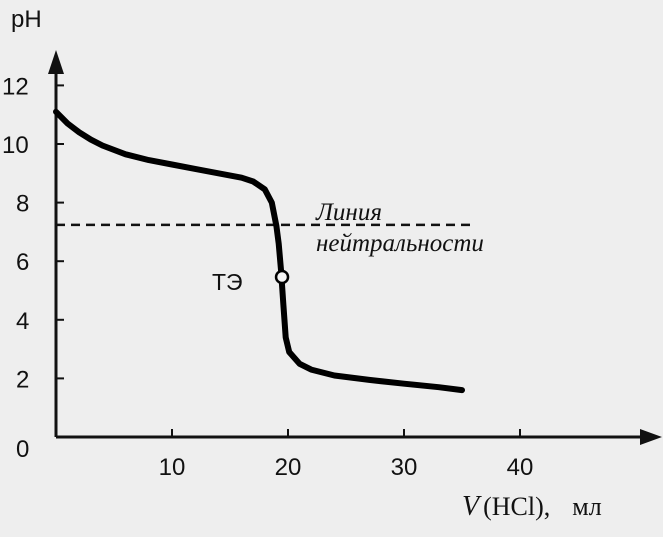  Describe the element at coordinates (172, 467) in the screenshot. I see `x-tick-label: 10` at that location.